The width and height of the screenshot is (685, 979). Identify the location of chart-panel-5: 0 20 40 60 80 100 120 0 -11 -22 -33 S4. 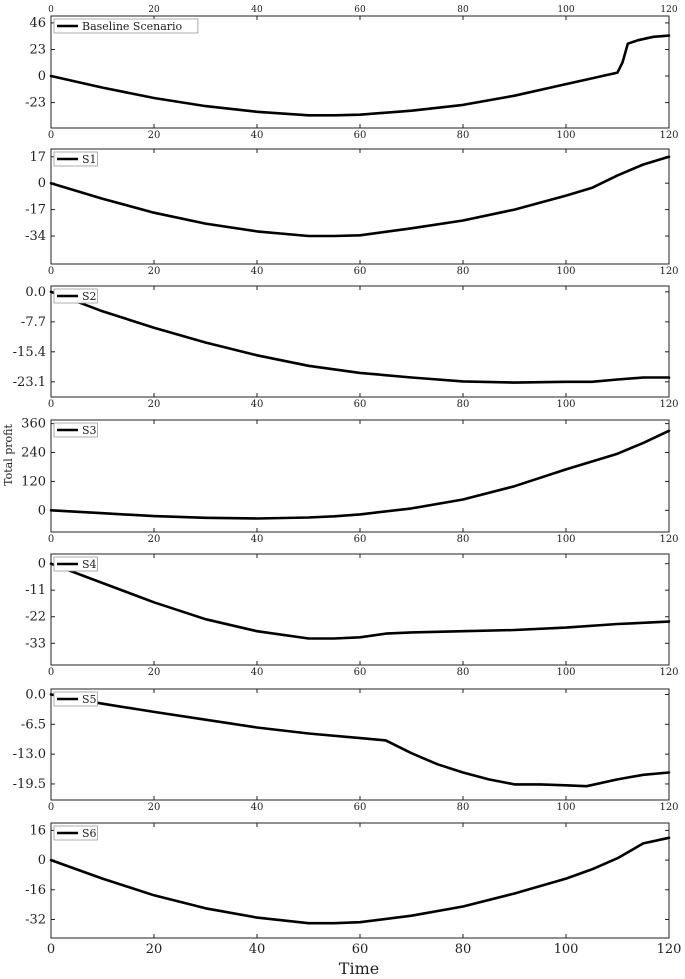
(352, 615).